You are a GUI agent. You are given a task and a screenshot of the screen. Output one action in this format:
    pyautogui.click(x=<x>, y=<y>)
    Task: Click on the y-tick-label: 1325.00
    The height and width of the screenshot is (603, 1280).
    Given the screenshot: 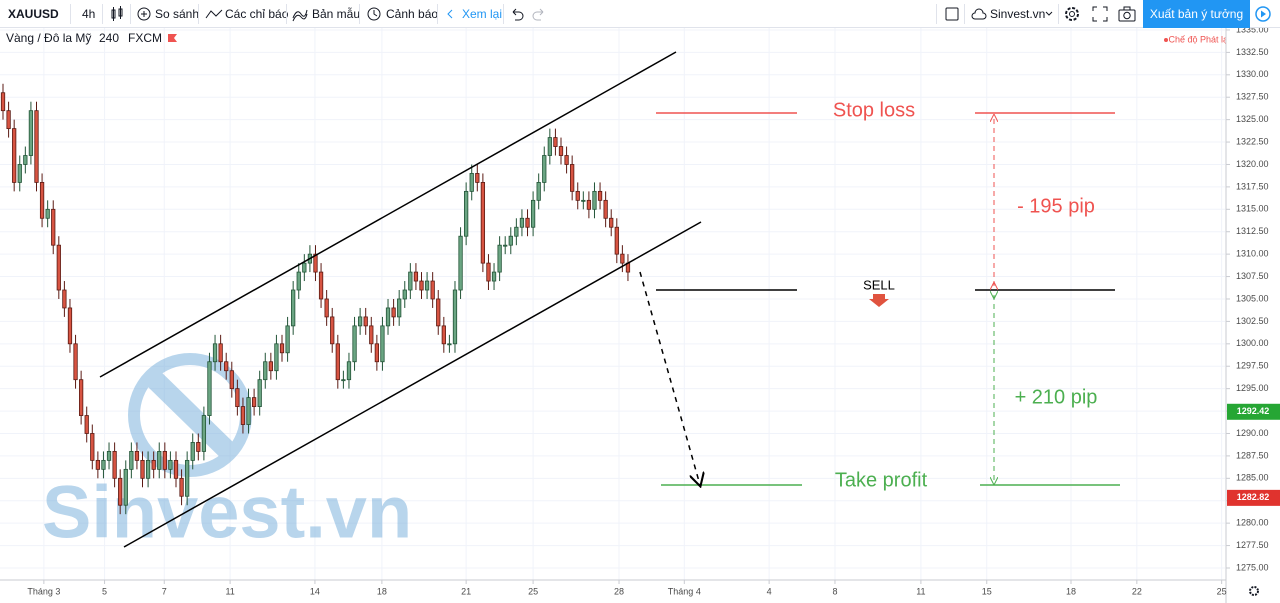 What is the action you would take?
    pyautogui.click(x=1252, y=119)
    